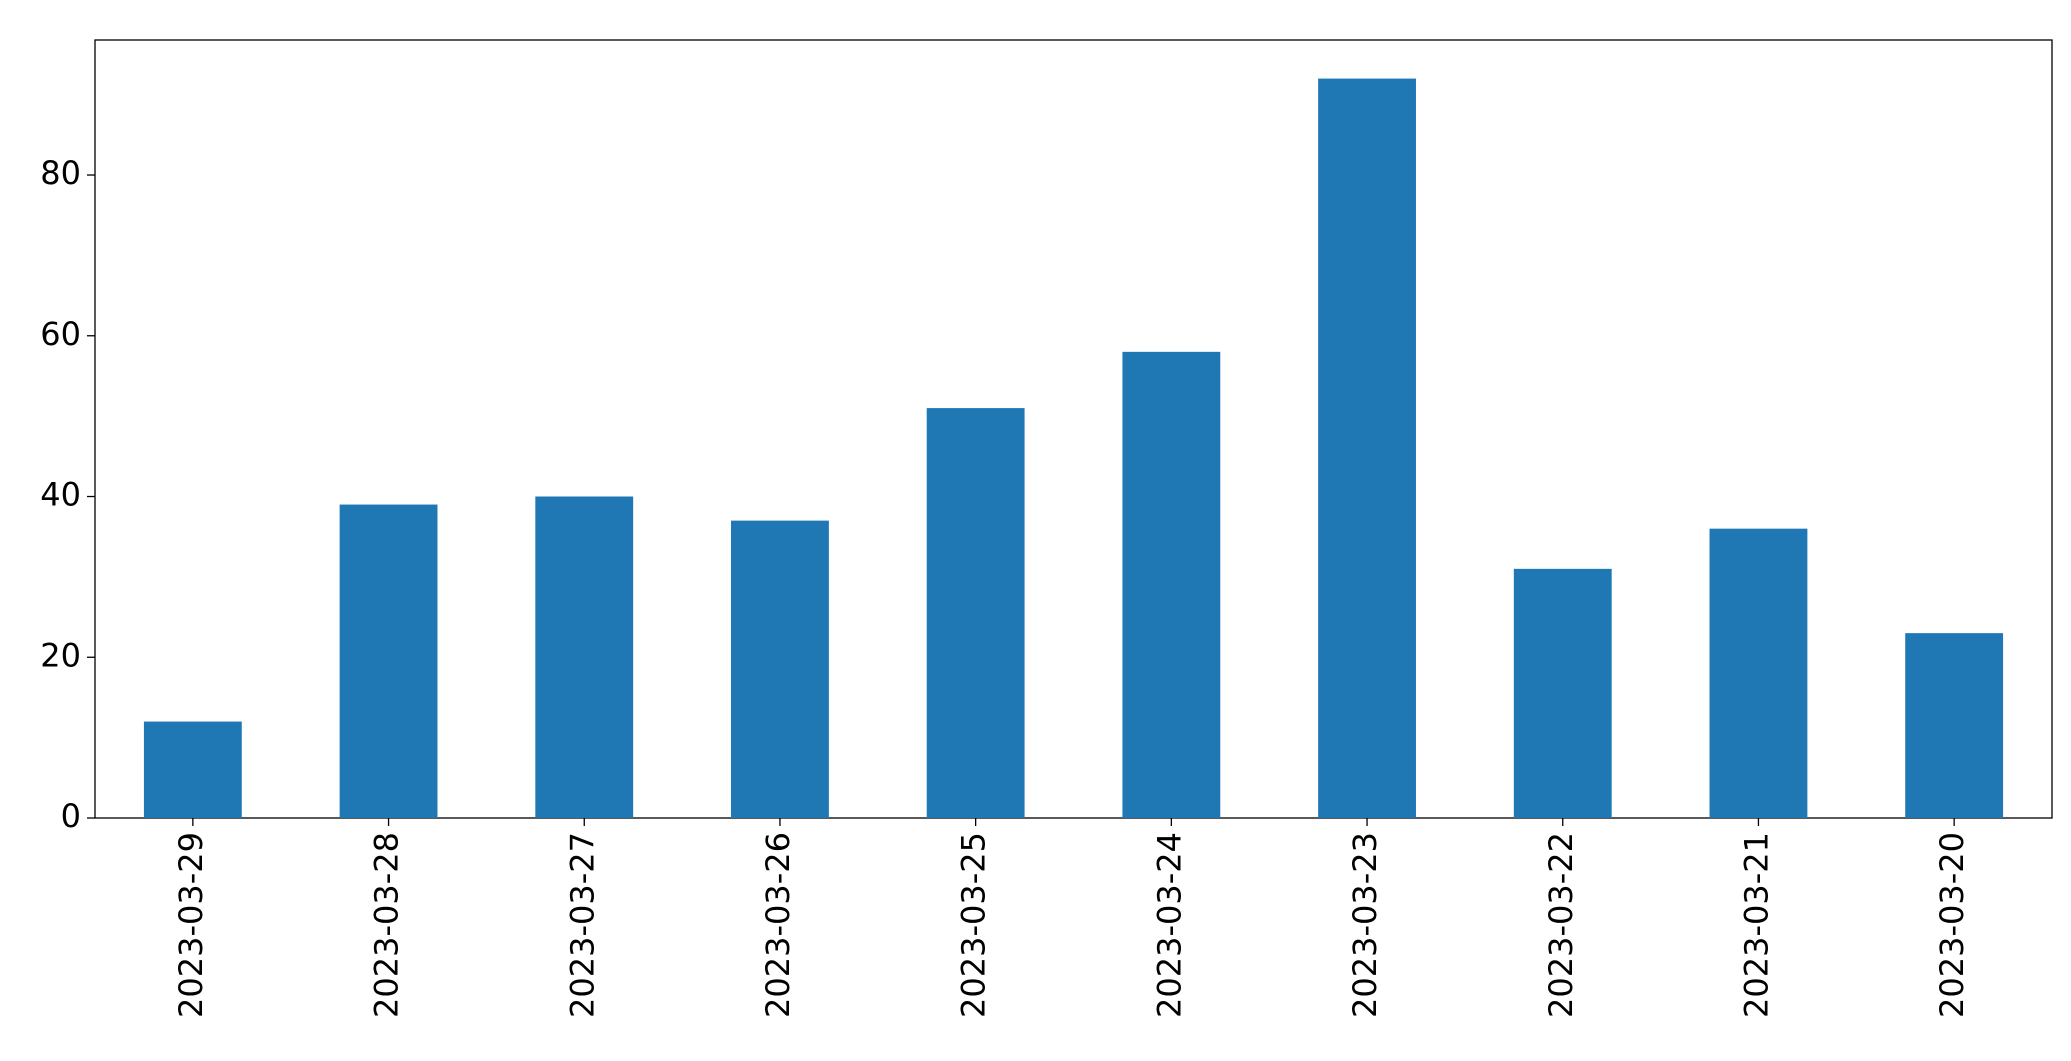 The width and height of the screenshot is (2071, 1061). Describe the element at coordinates (582, 925) in the screenshot. I see `x-tick-label: 2023-03-27` at that location.